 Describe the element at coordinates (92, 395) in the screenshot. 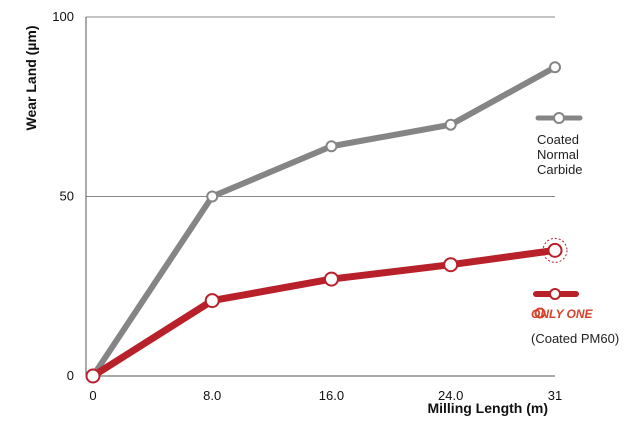

I see `x-tick-label: 0` at that location.